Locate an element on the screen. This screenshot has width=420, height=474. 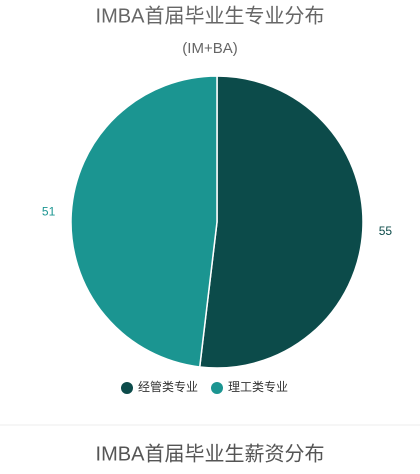
data-label: 51 is located at coordinates (49, 212).